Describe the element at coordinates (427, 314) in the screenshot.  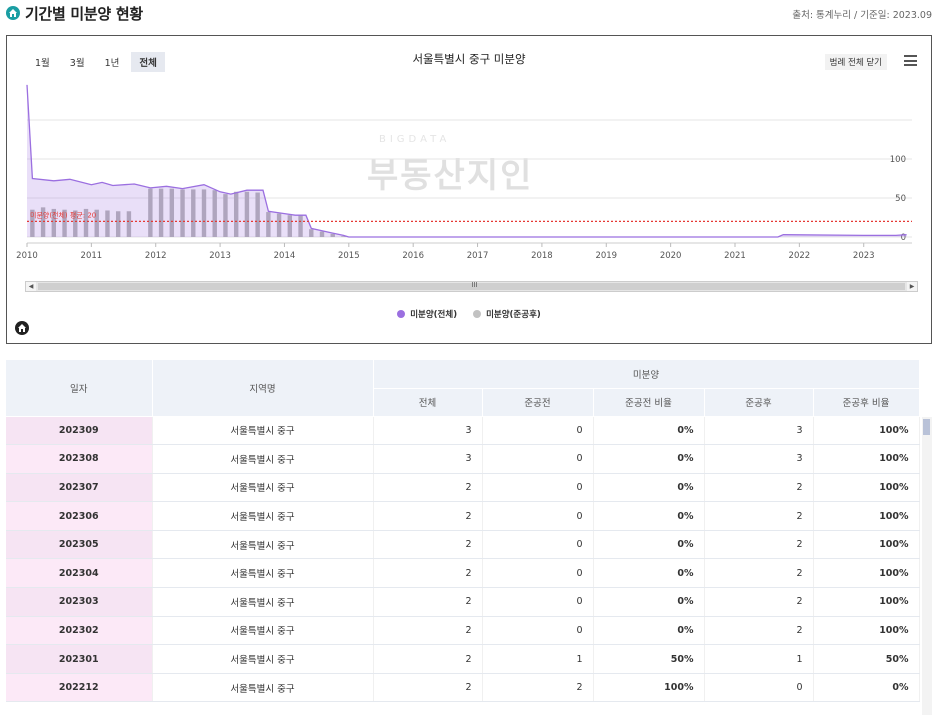
I see `legend-item-total: 미분양(전체)` at that location.